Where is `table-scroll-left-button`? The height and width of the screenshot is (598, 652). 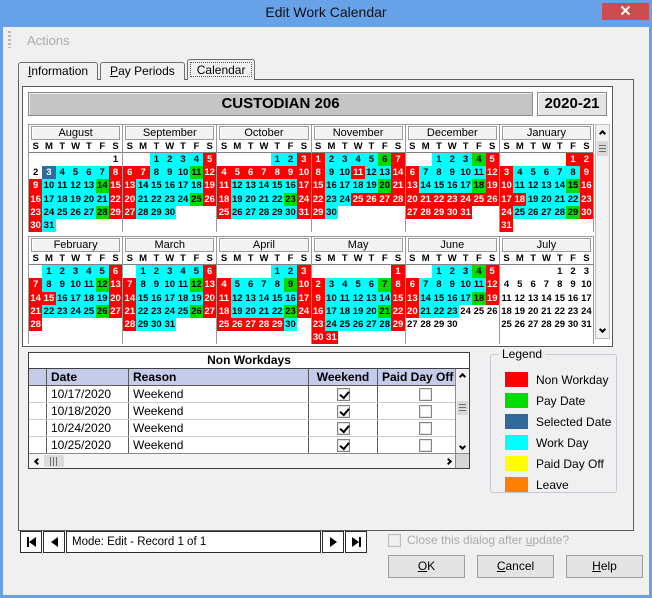
table-scroll-left-button is located at coordinates (36, 461).